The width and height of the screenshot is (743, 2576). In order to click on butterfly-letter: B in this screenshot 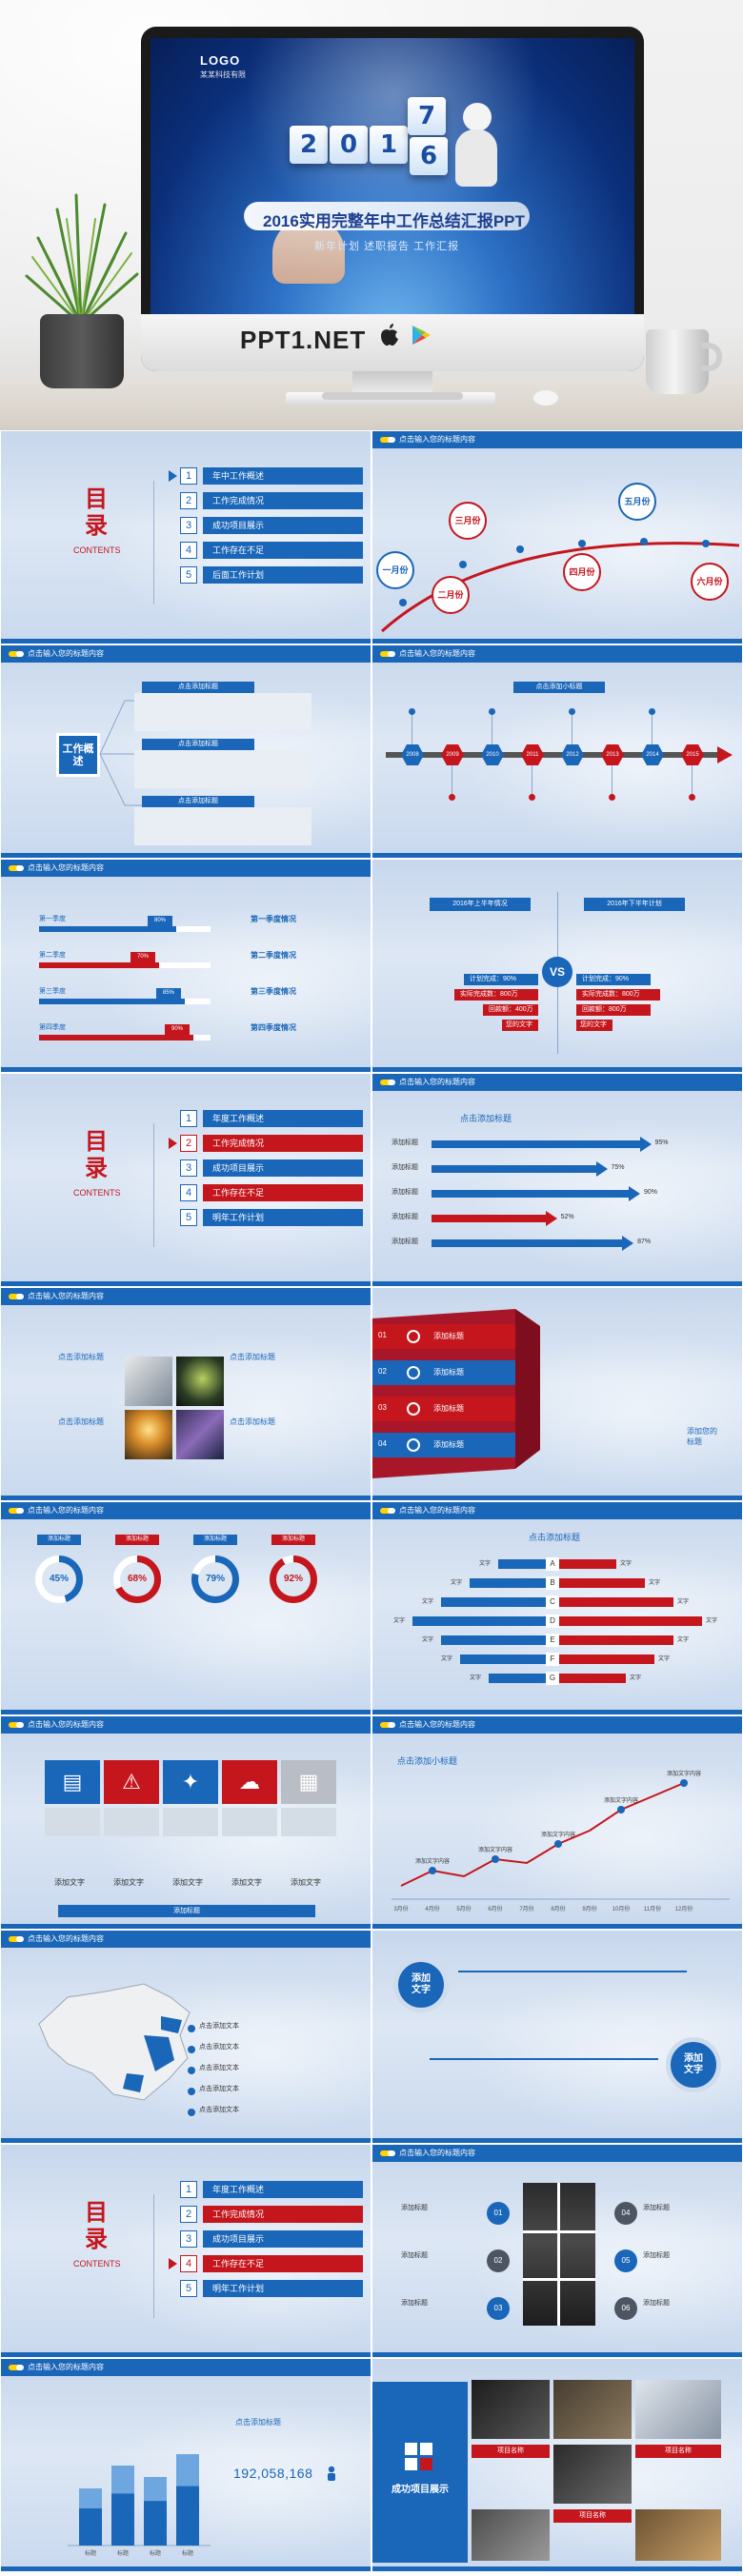, I will do `click(552, 1583)`.